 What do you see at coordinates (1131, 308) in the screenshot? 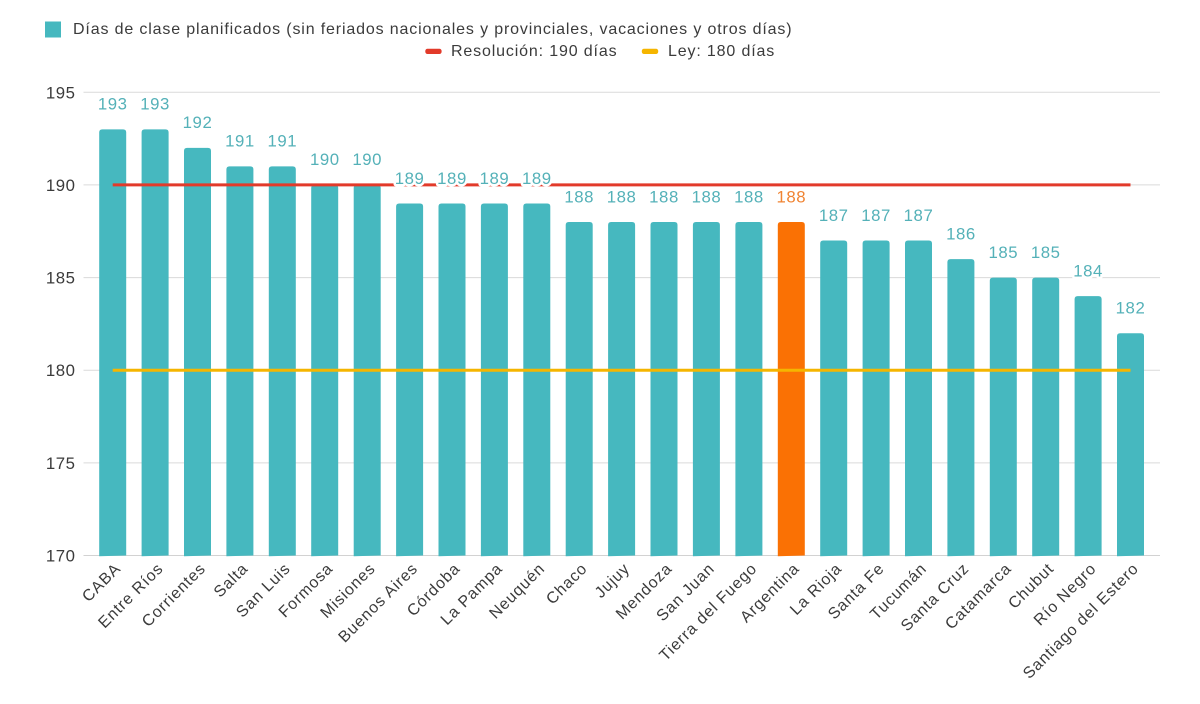
I see `svg-text: 182` at bounding box center [1131, 308].